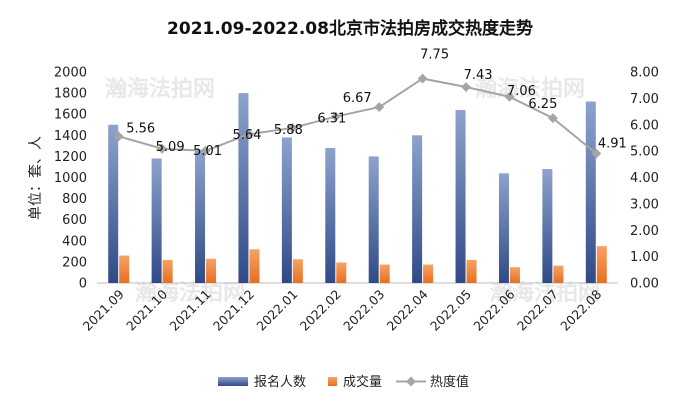 This screenshot has height=406, width=700. Describe the element at coordinates (140, 128) in the screenshot. I see `heat-value-label: 5.56` at that location.